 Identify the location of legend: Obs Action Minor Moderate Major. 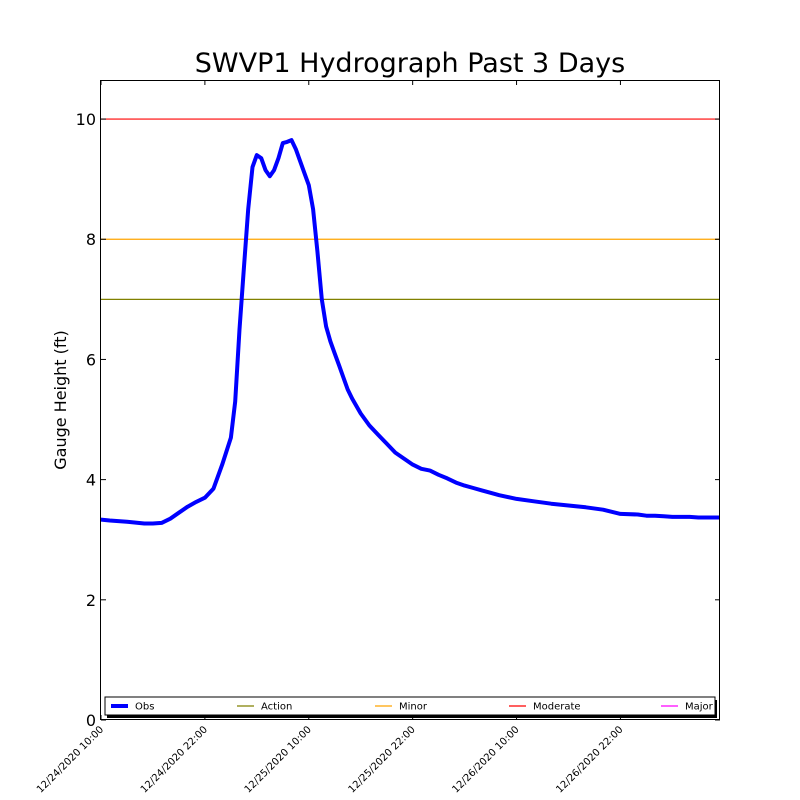
(410, 707).